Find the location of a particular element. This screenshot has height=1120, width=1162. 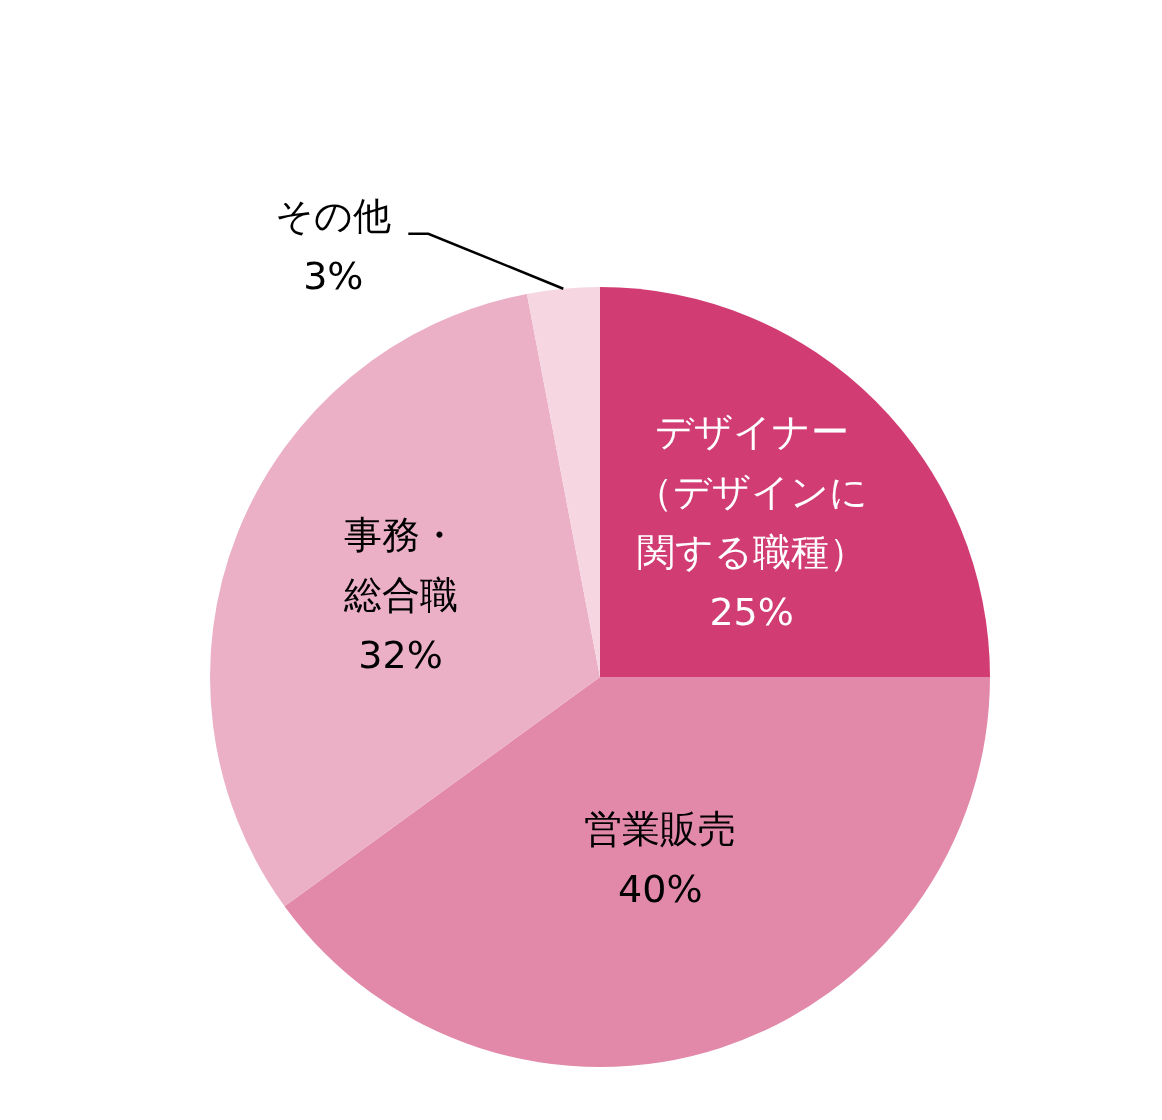

data-label: 25% is located at coordinates (751, 612).